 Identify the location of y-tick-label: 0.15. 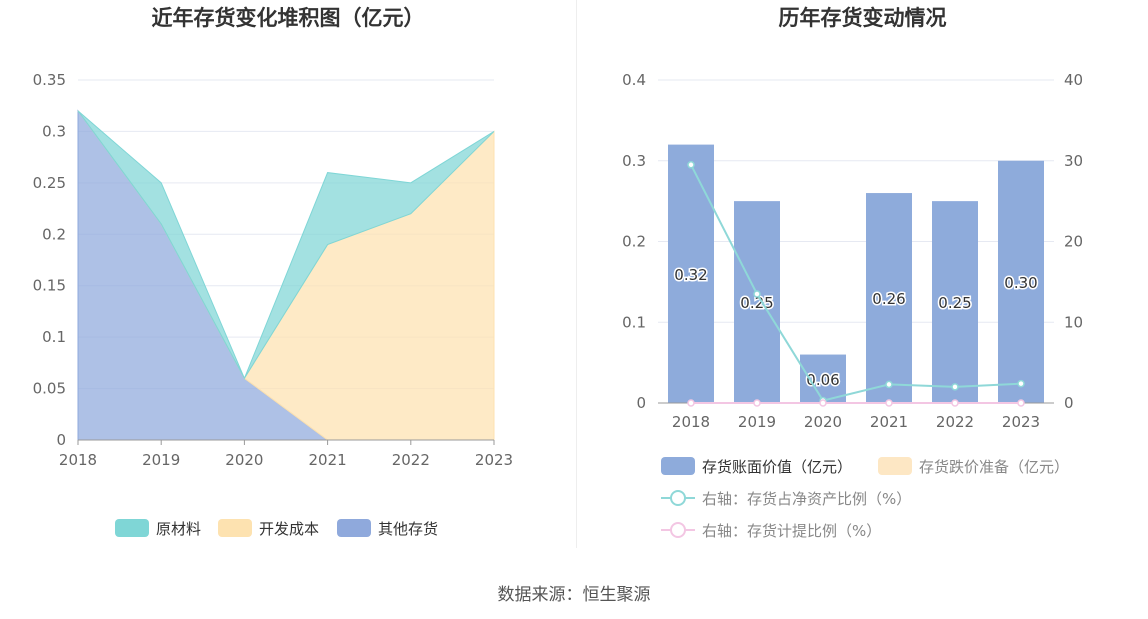
(49, 286).